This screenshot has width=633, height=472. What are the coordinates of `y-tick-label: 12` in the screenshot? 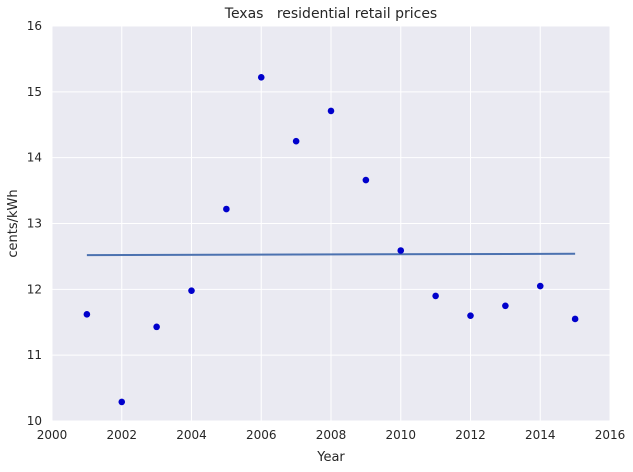 It's located at (34, 289).